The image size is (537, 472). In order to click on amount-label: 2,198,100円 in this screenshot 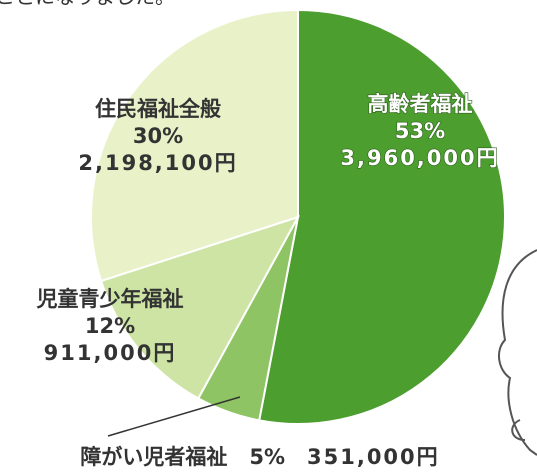, I will do `click(157, 163)`.